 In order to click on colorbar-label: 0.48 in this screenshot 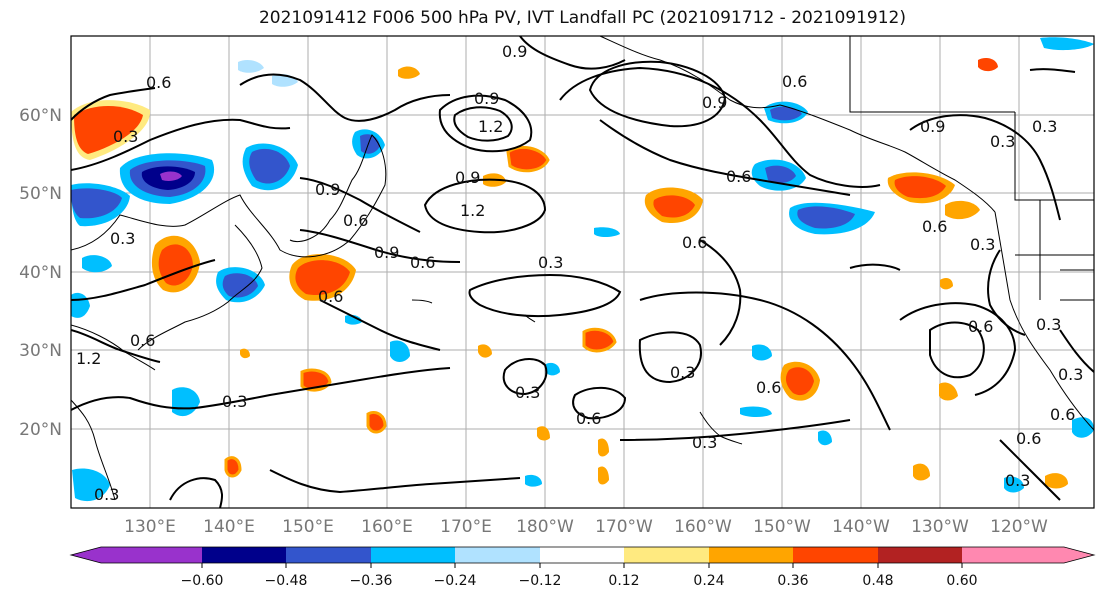, I will do `click(877, 581)`.